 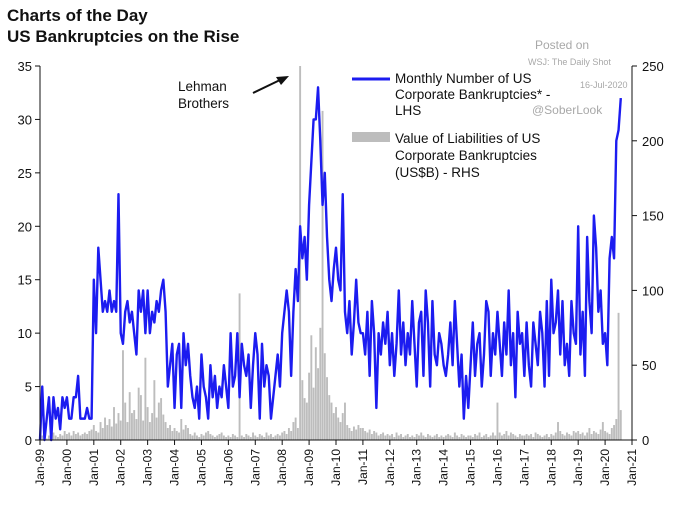 I want to click on legend-line-label-2: Corporate Bankruptcies* -, so click(x=472, y=94).